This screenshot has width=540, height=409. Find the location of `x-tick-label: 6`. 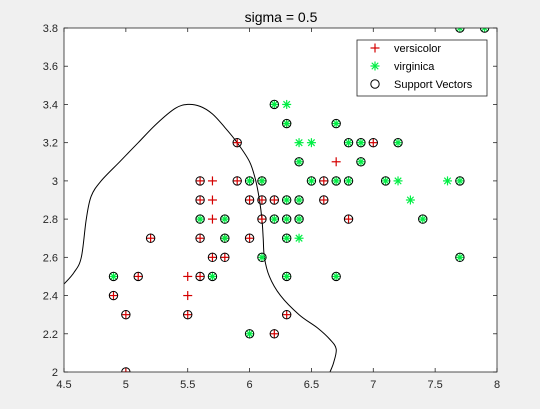

x-tick-label: 6 is located at coordinates (250, 385).